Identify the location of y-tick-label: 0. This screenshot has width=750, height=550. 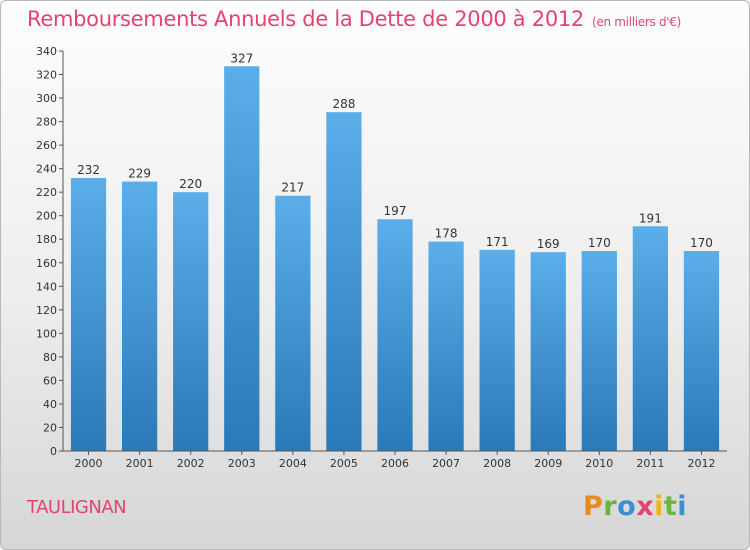
(53, 451).